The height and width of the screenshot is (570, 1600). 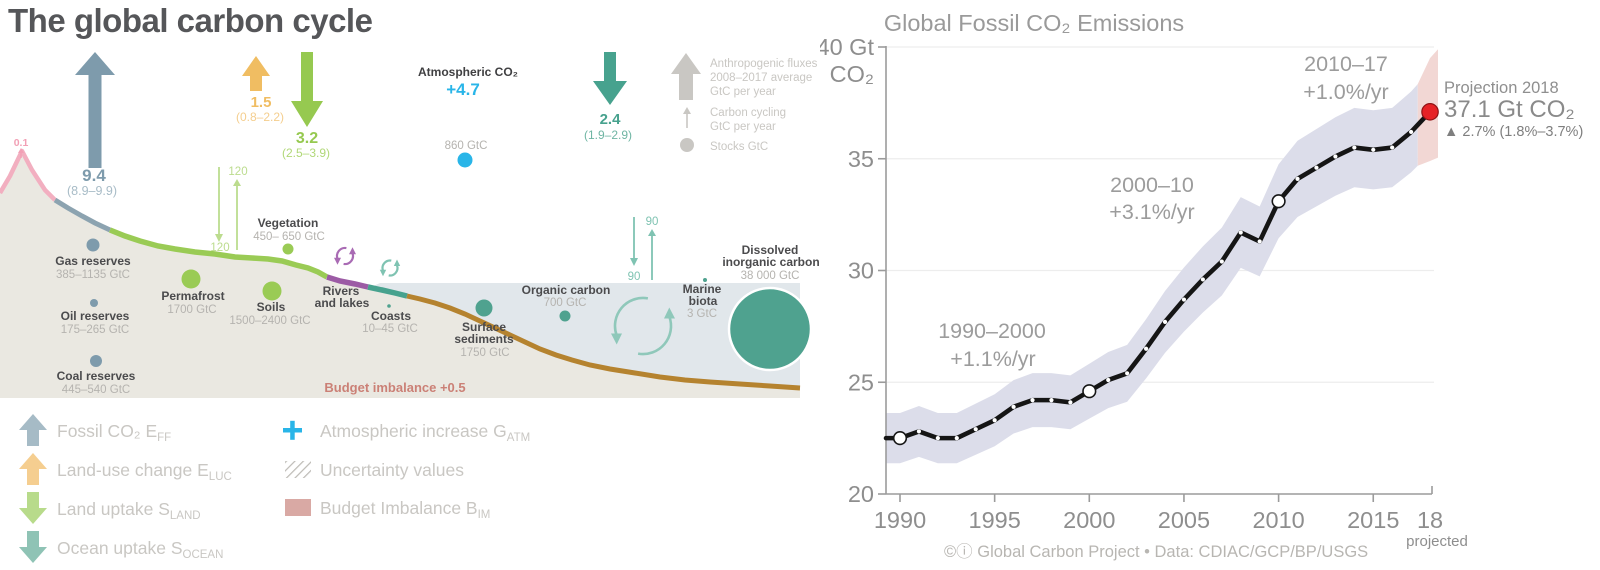 I want to click on carbon-cycling-arrow-icon, so click(x=687, y=117).